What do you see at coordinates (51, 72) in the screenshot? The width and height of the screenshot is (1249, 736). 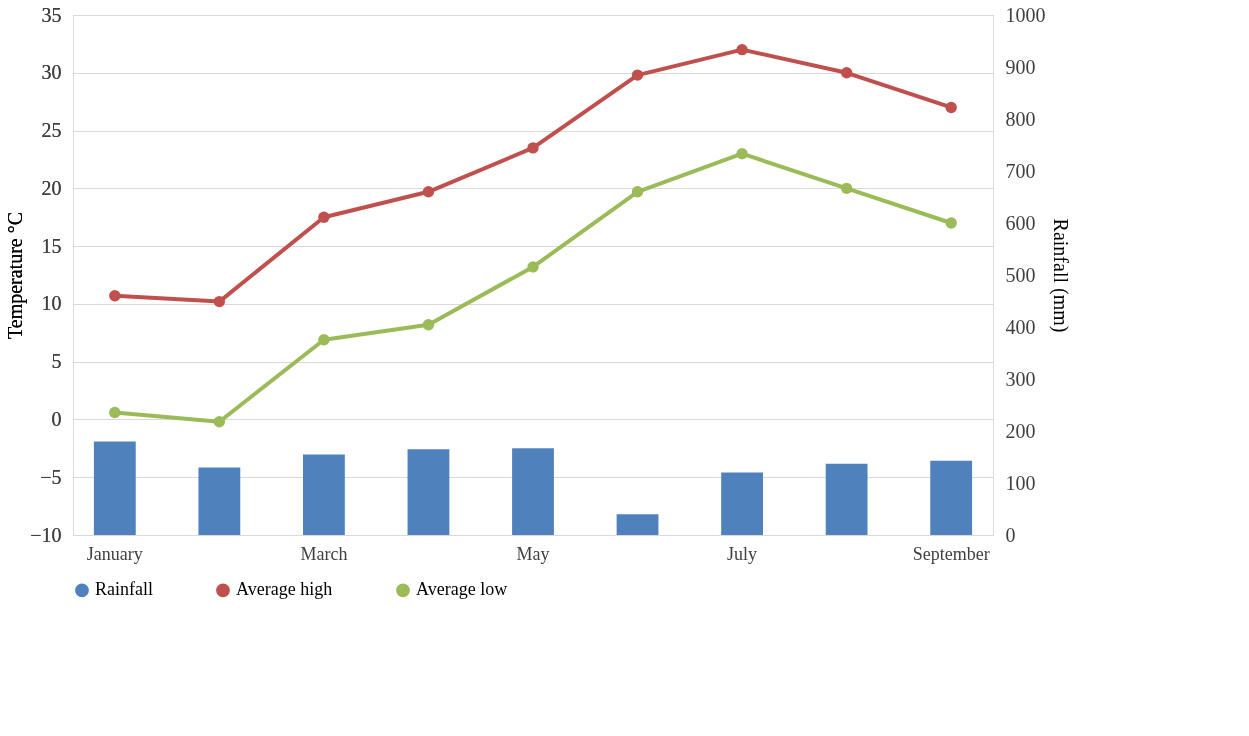 I see `y-tick-label: 30` at bounding box center [51, 72].